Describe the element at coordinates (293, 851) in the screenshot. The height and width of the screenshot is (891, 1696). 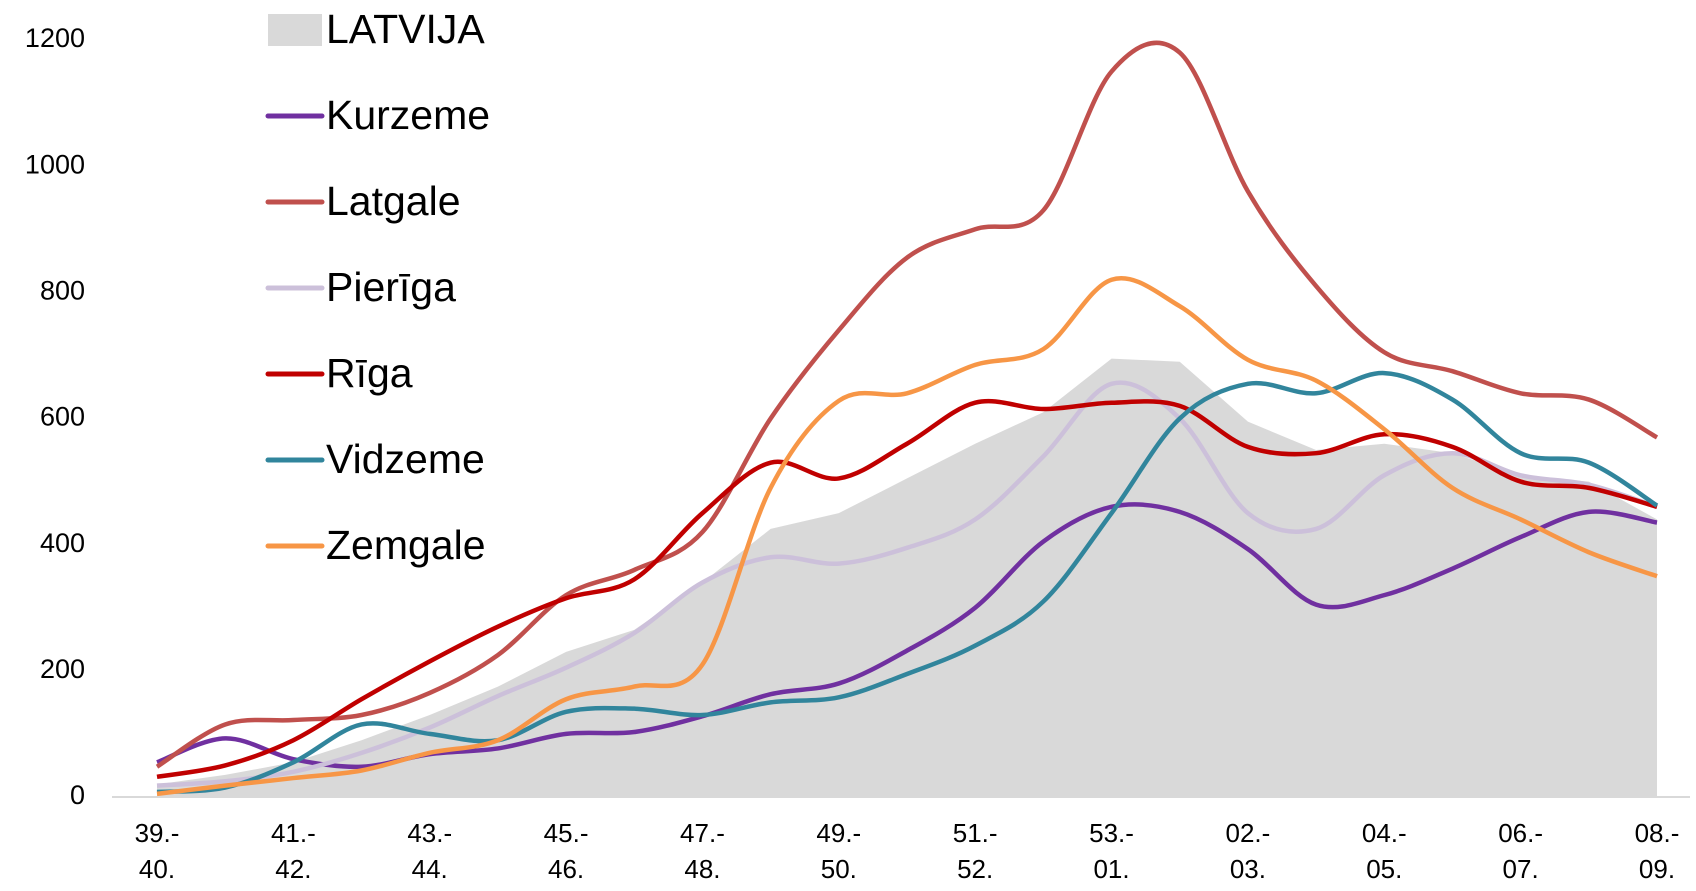
I see `x-tick-label: 41.- 42.` at that location.